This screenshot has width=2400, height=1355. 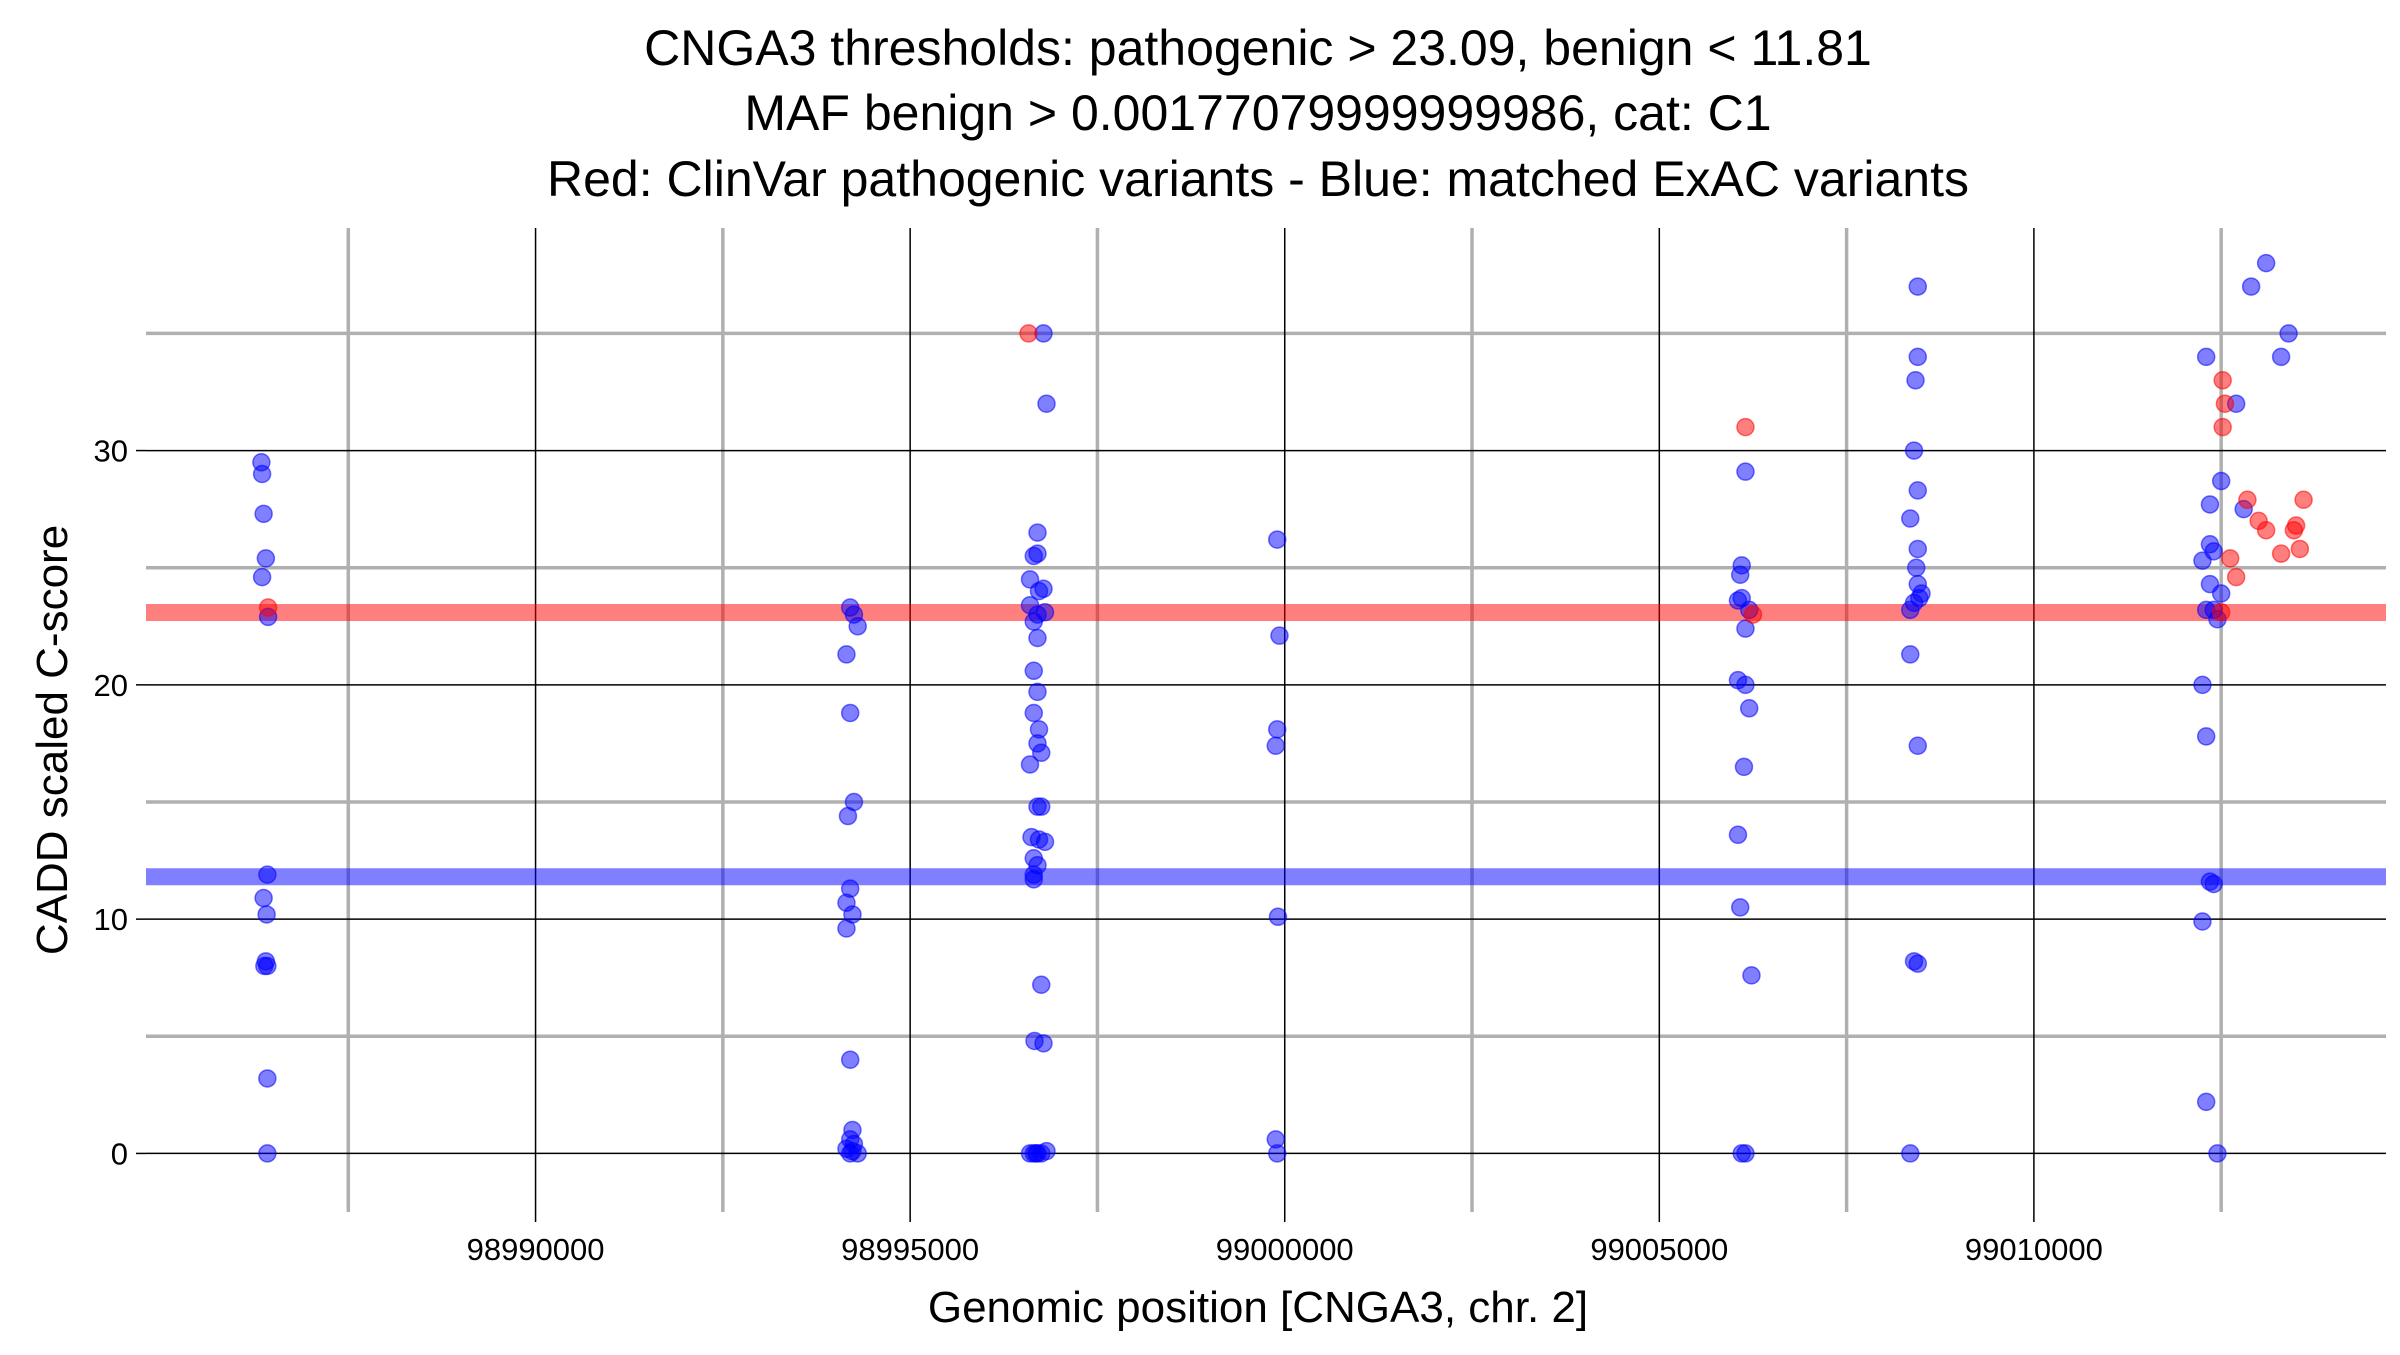 What do you see at coordinates (2034, 1249) in the screenshot?
I see `x-tick-label: 99010000` at bounding box center [2034, 1249].